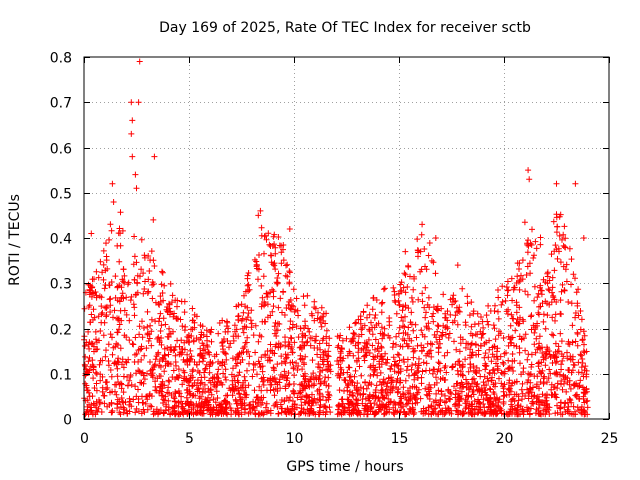 Image resolution: width=640 pixels, height=480 pixels. I want to click on y-tick-label: 0.8, so click(61, 59).